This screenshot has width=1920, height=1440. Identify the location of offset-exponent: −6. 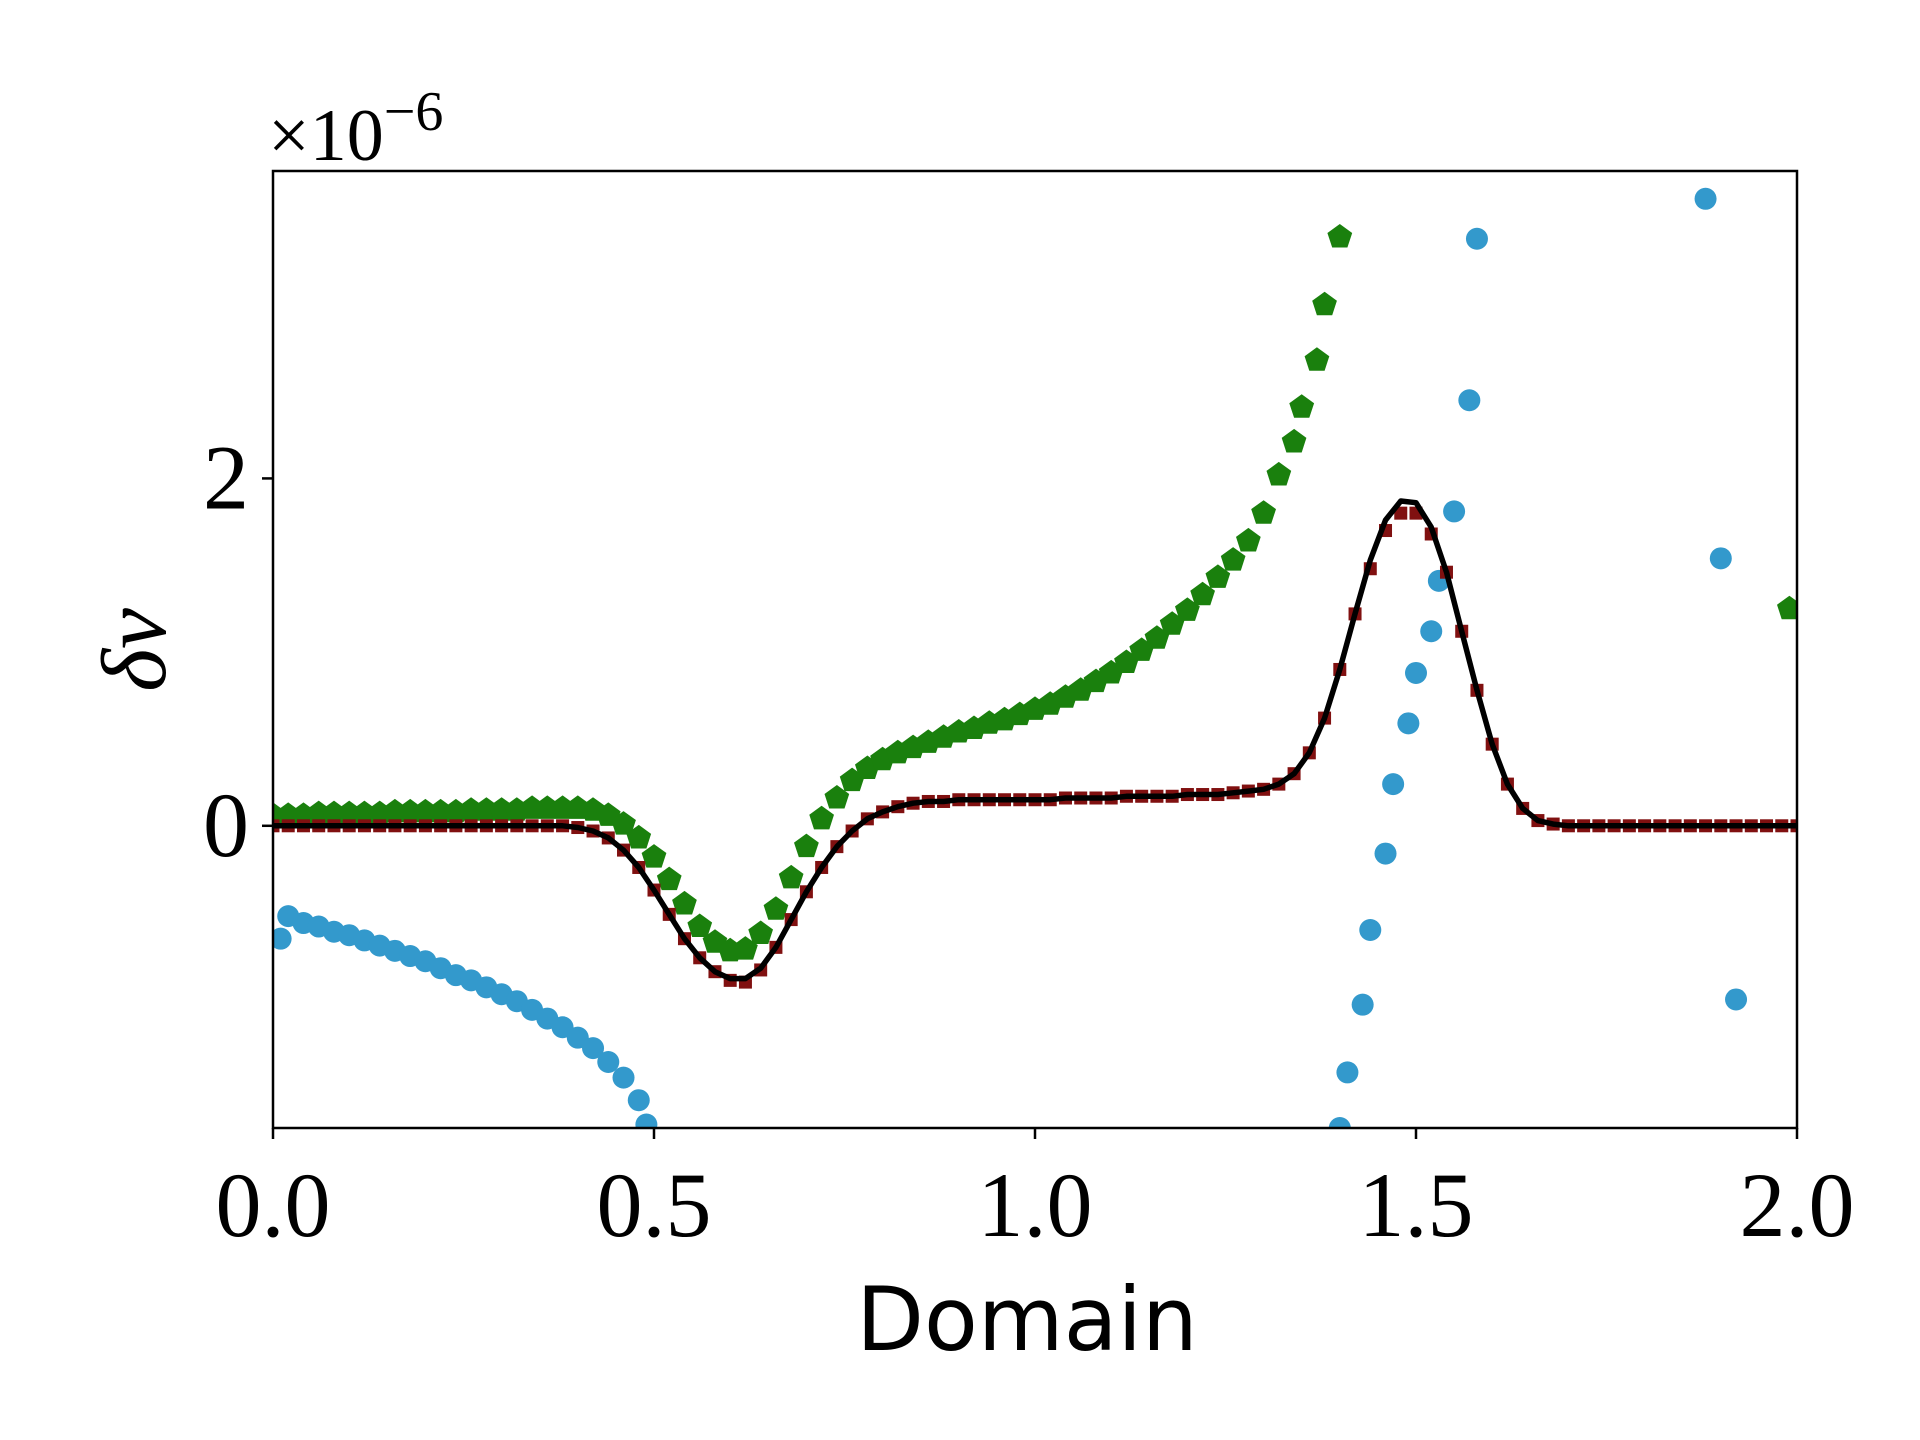
(414, 112).